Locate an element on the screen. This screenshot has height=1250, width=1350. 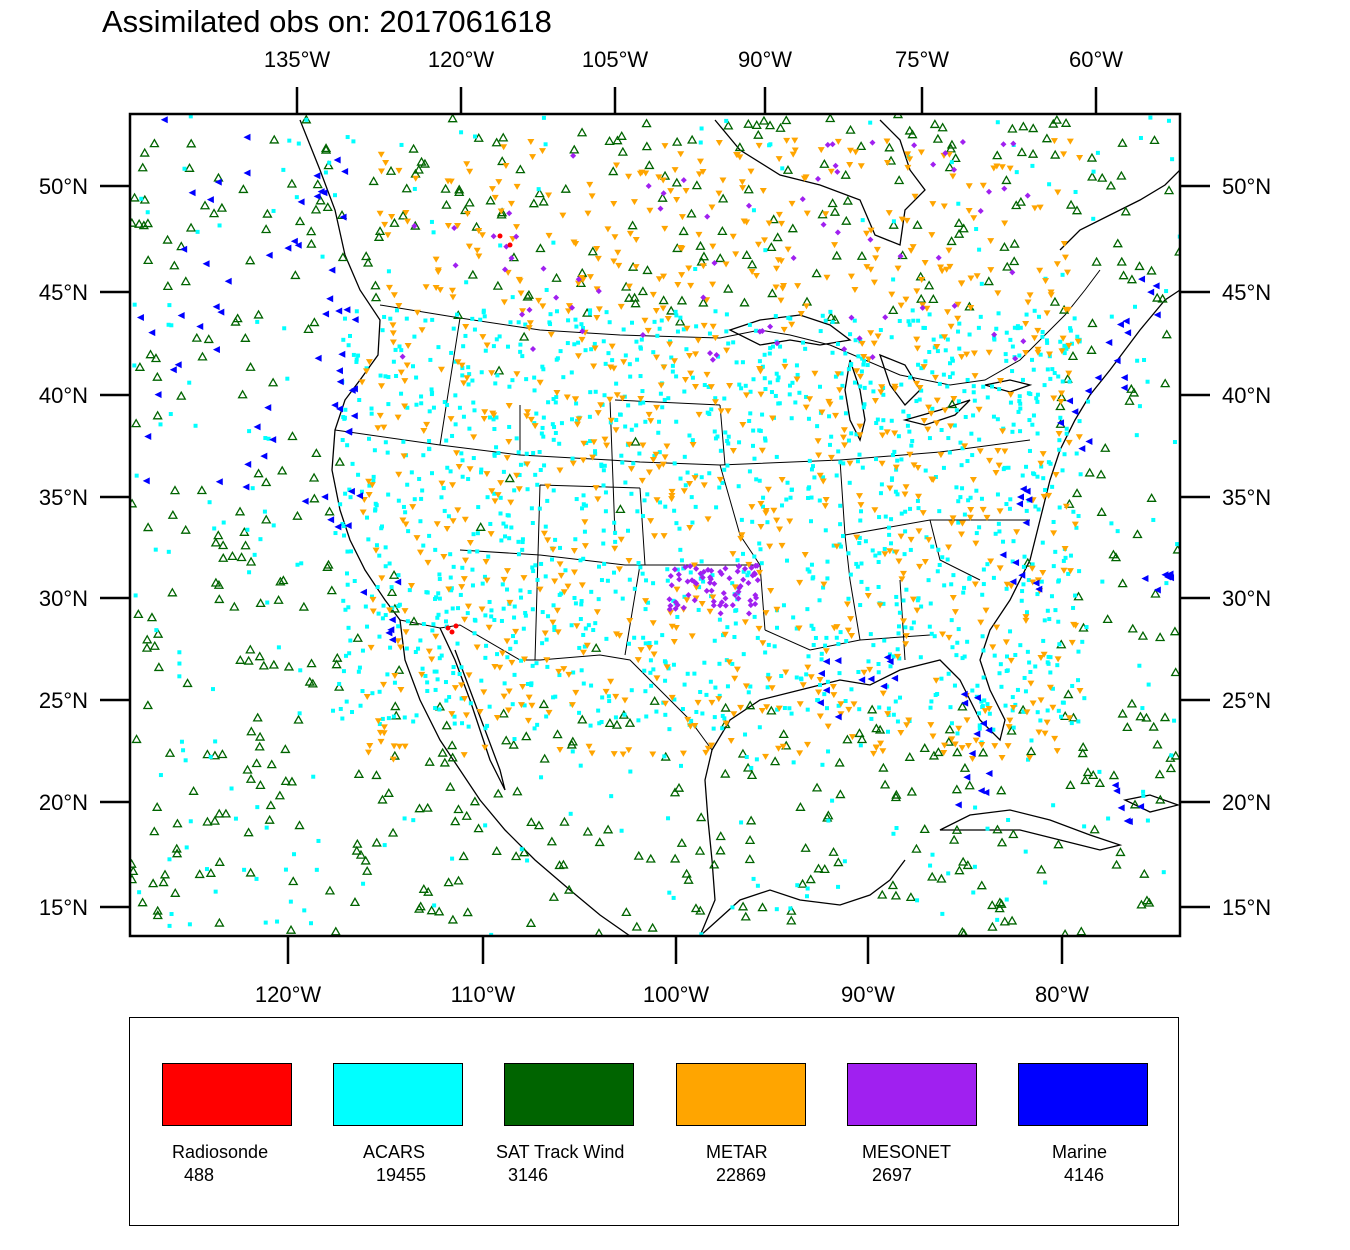
right-tick-label: 50°N is located at coordinates (1246, 186).